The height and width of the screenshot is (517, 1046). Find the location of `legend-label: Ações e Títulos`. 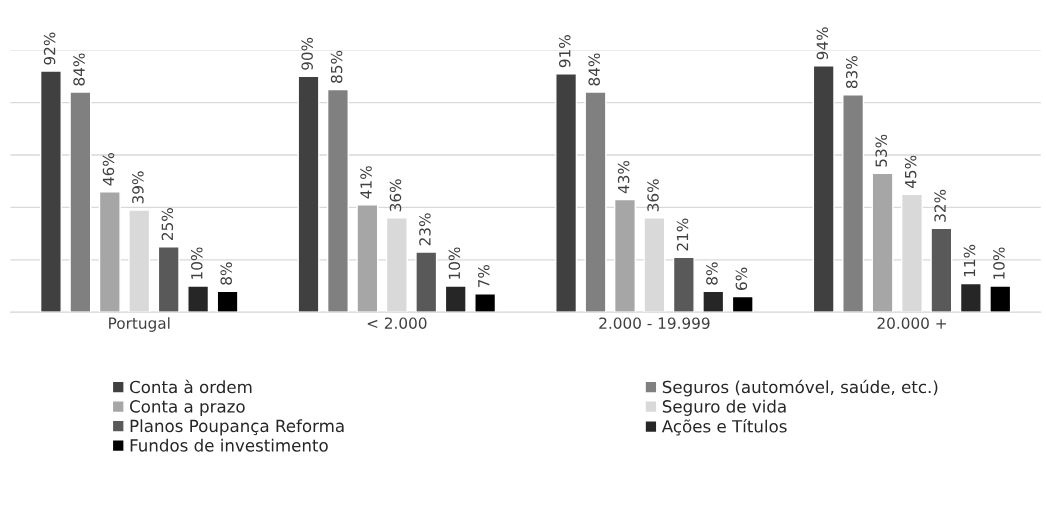

legend-label: Ações e Títulos is located at coordinates (724, 427).